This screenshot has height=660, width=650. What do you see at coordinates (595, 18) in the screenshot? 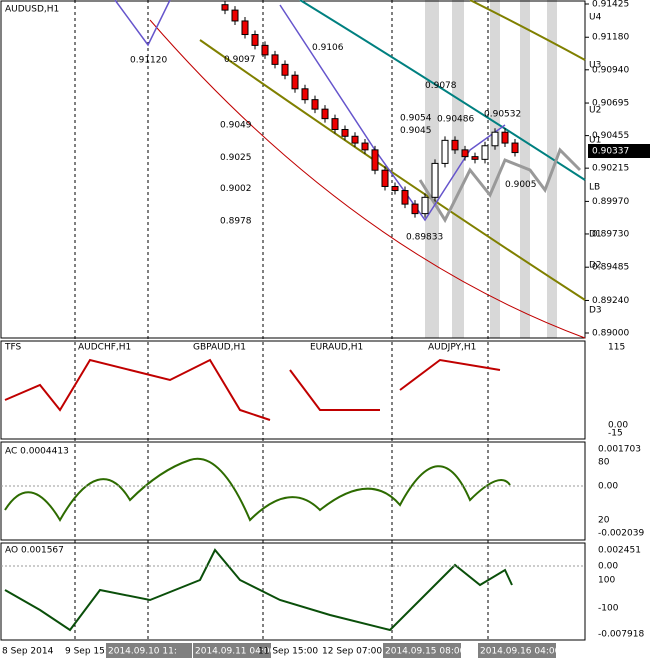
I see `level-label: U4` at bounding box center [595, 18].